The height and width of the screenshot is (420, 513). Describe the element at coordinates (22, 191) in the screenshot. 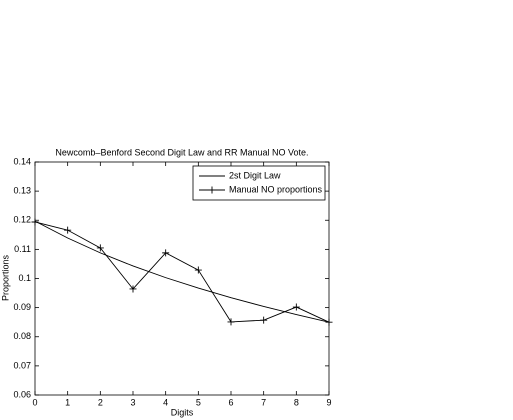

I see `y-tick-label: 0.13` at that location.